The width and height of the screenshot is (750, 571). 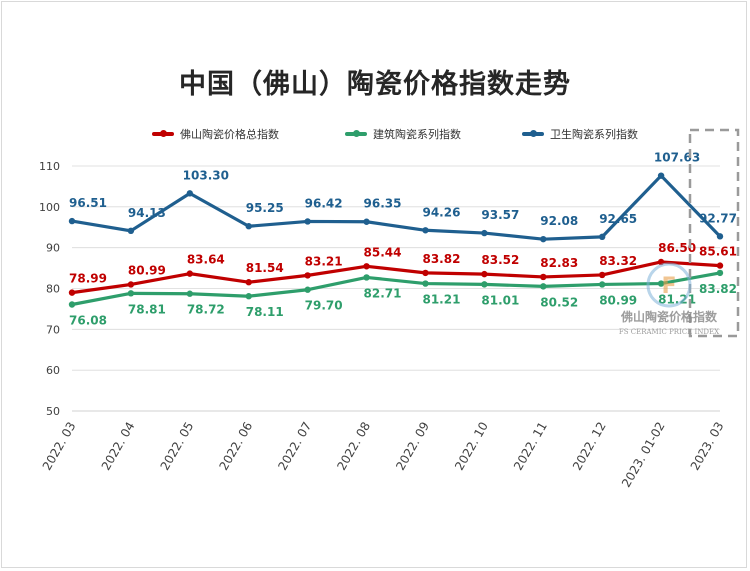 What do you see at coordinates (53, 248) in the screenshot?
I see `y-tick-label: 90` at bounding box center [53, 248].